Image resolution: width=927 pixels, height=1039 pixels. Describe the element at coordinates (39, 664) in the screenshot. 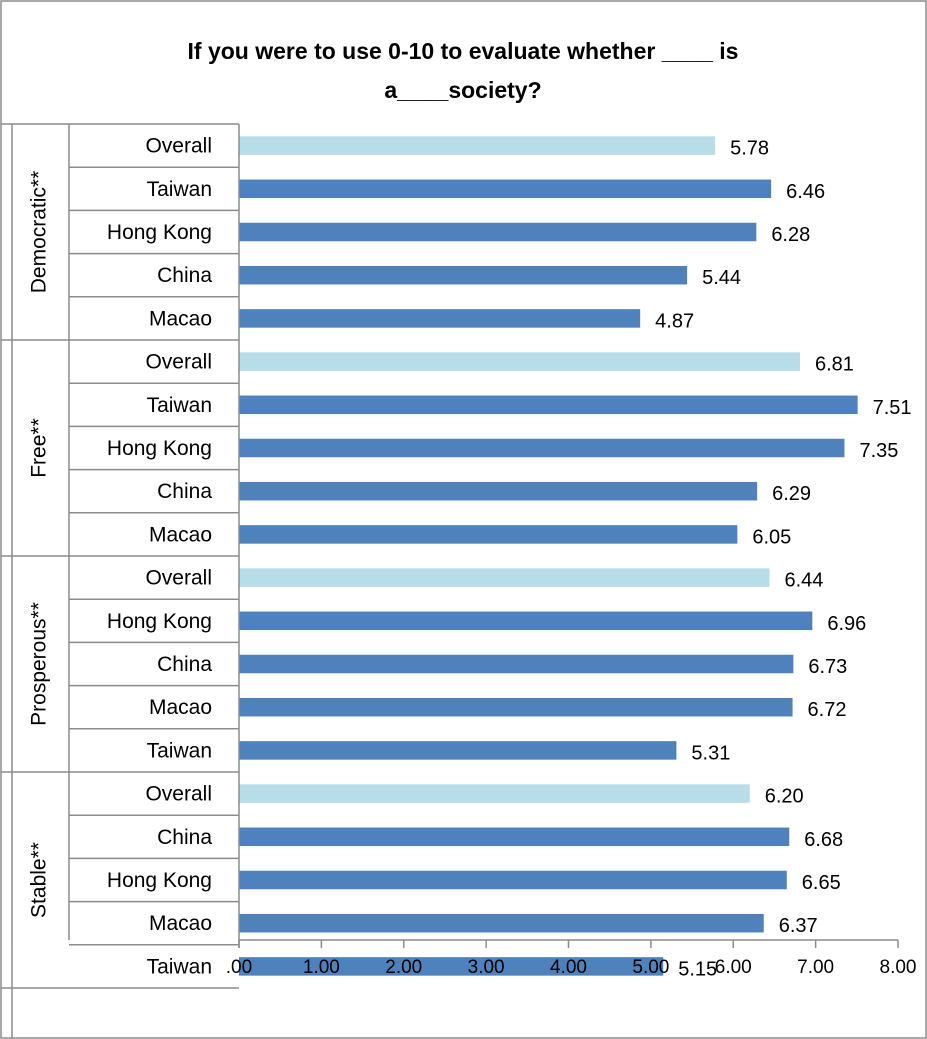

I see `group-label: Prosperous**` at that location.